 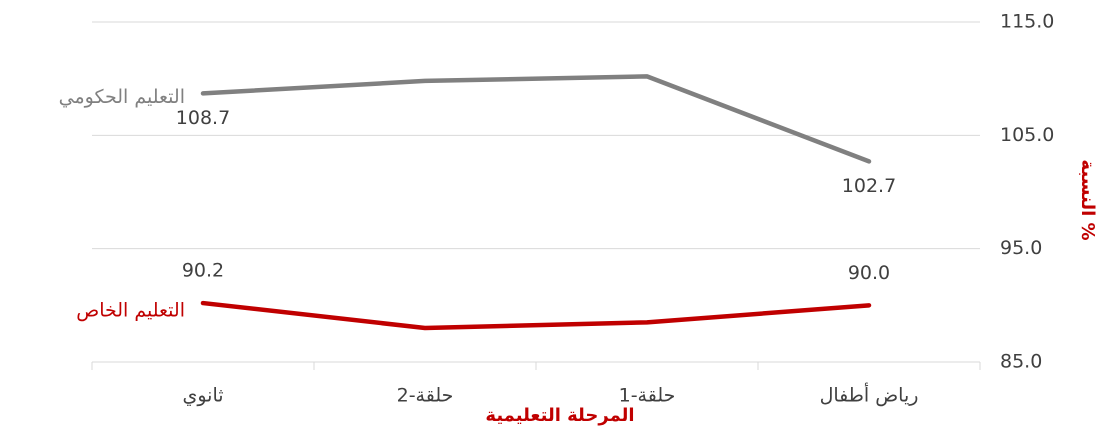 I want to click on y-tick-label: 95.0, so click(x=1021, y=248).